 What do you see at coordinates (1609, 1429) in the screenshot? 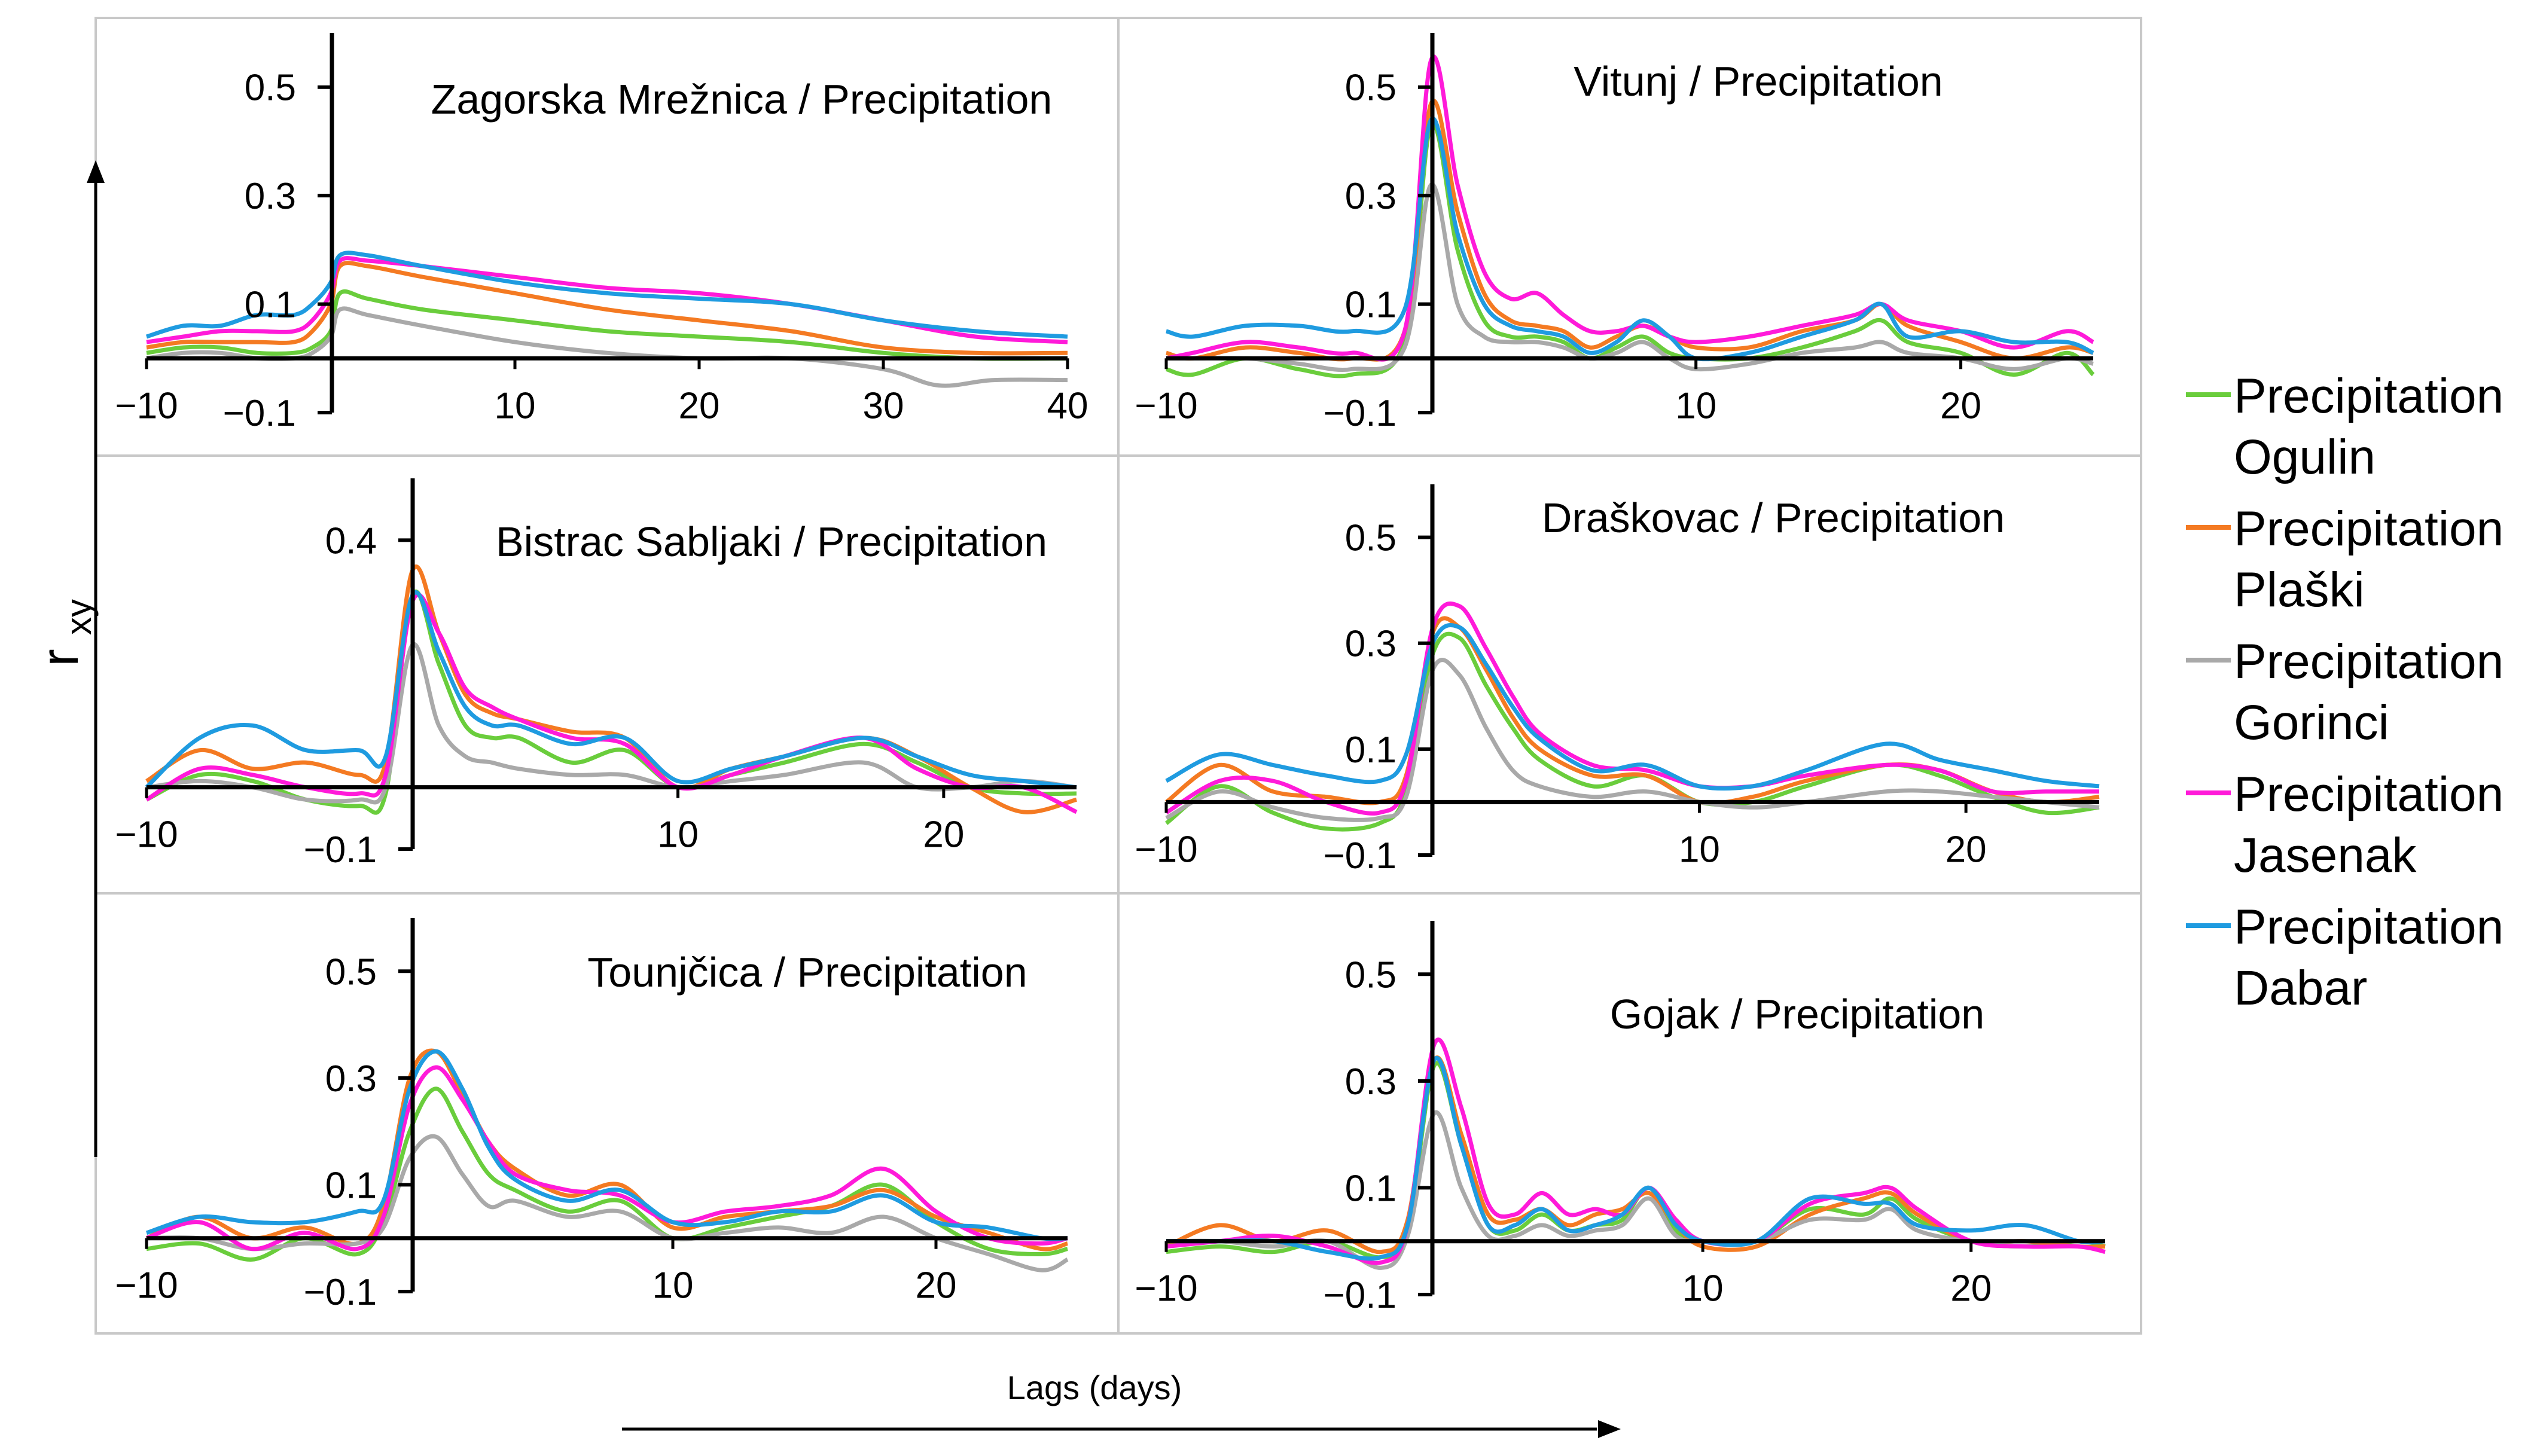
I see `x-axis-arrowhead` at bounding box center [1609, 1429].